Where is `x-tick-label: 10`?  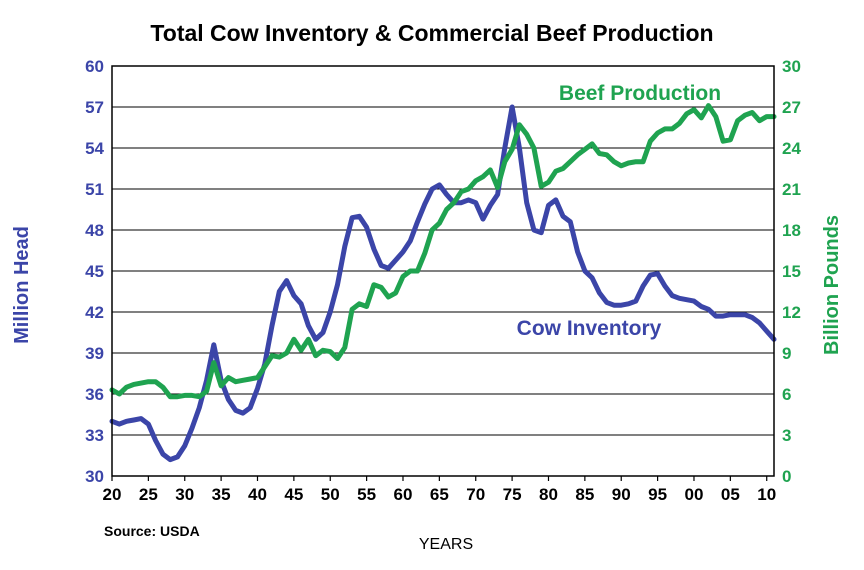 x-tick-label: 10 is located at coordinates (766, 494).